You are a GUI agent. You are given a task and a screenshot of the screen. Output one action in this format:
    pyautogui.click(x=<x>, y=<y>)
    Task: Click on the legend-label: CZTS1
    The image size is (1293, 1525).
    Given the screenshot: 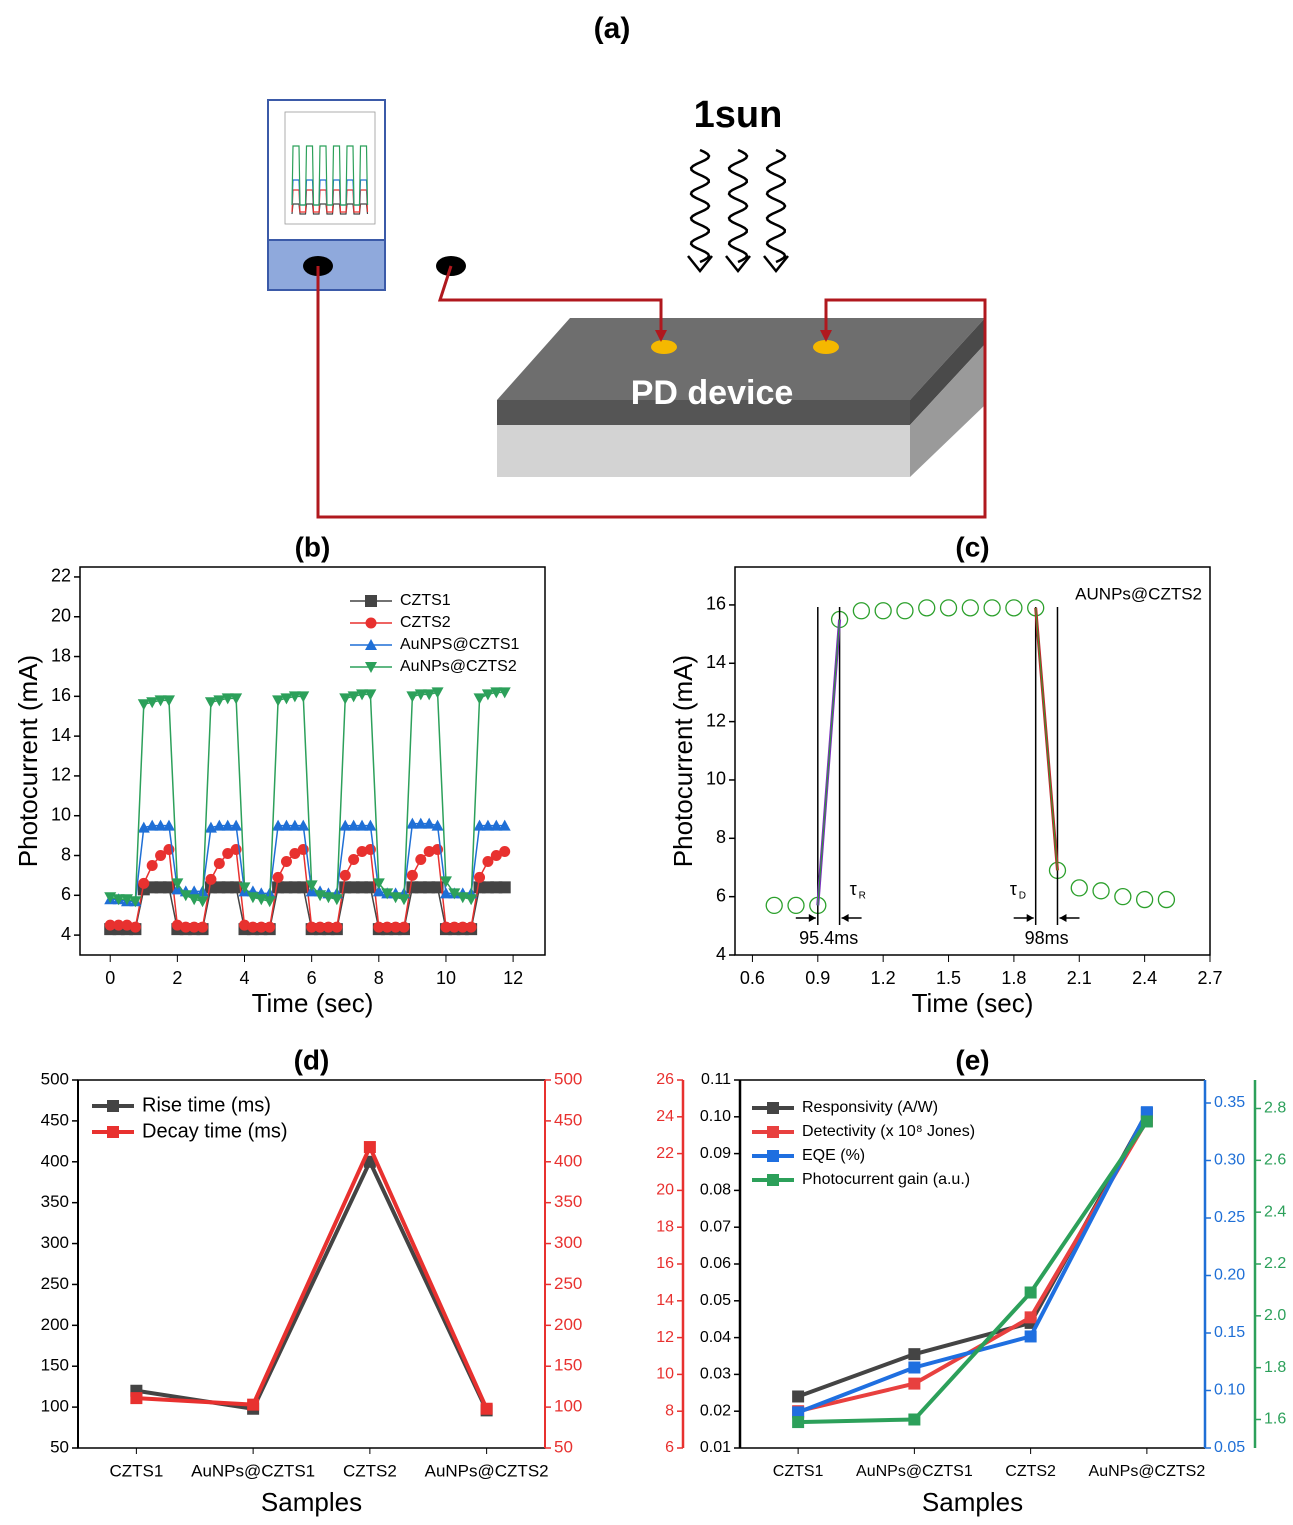 What is the action you would take?
    pyautogui.click(x=425, y=600)
    